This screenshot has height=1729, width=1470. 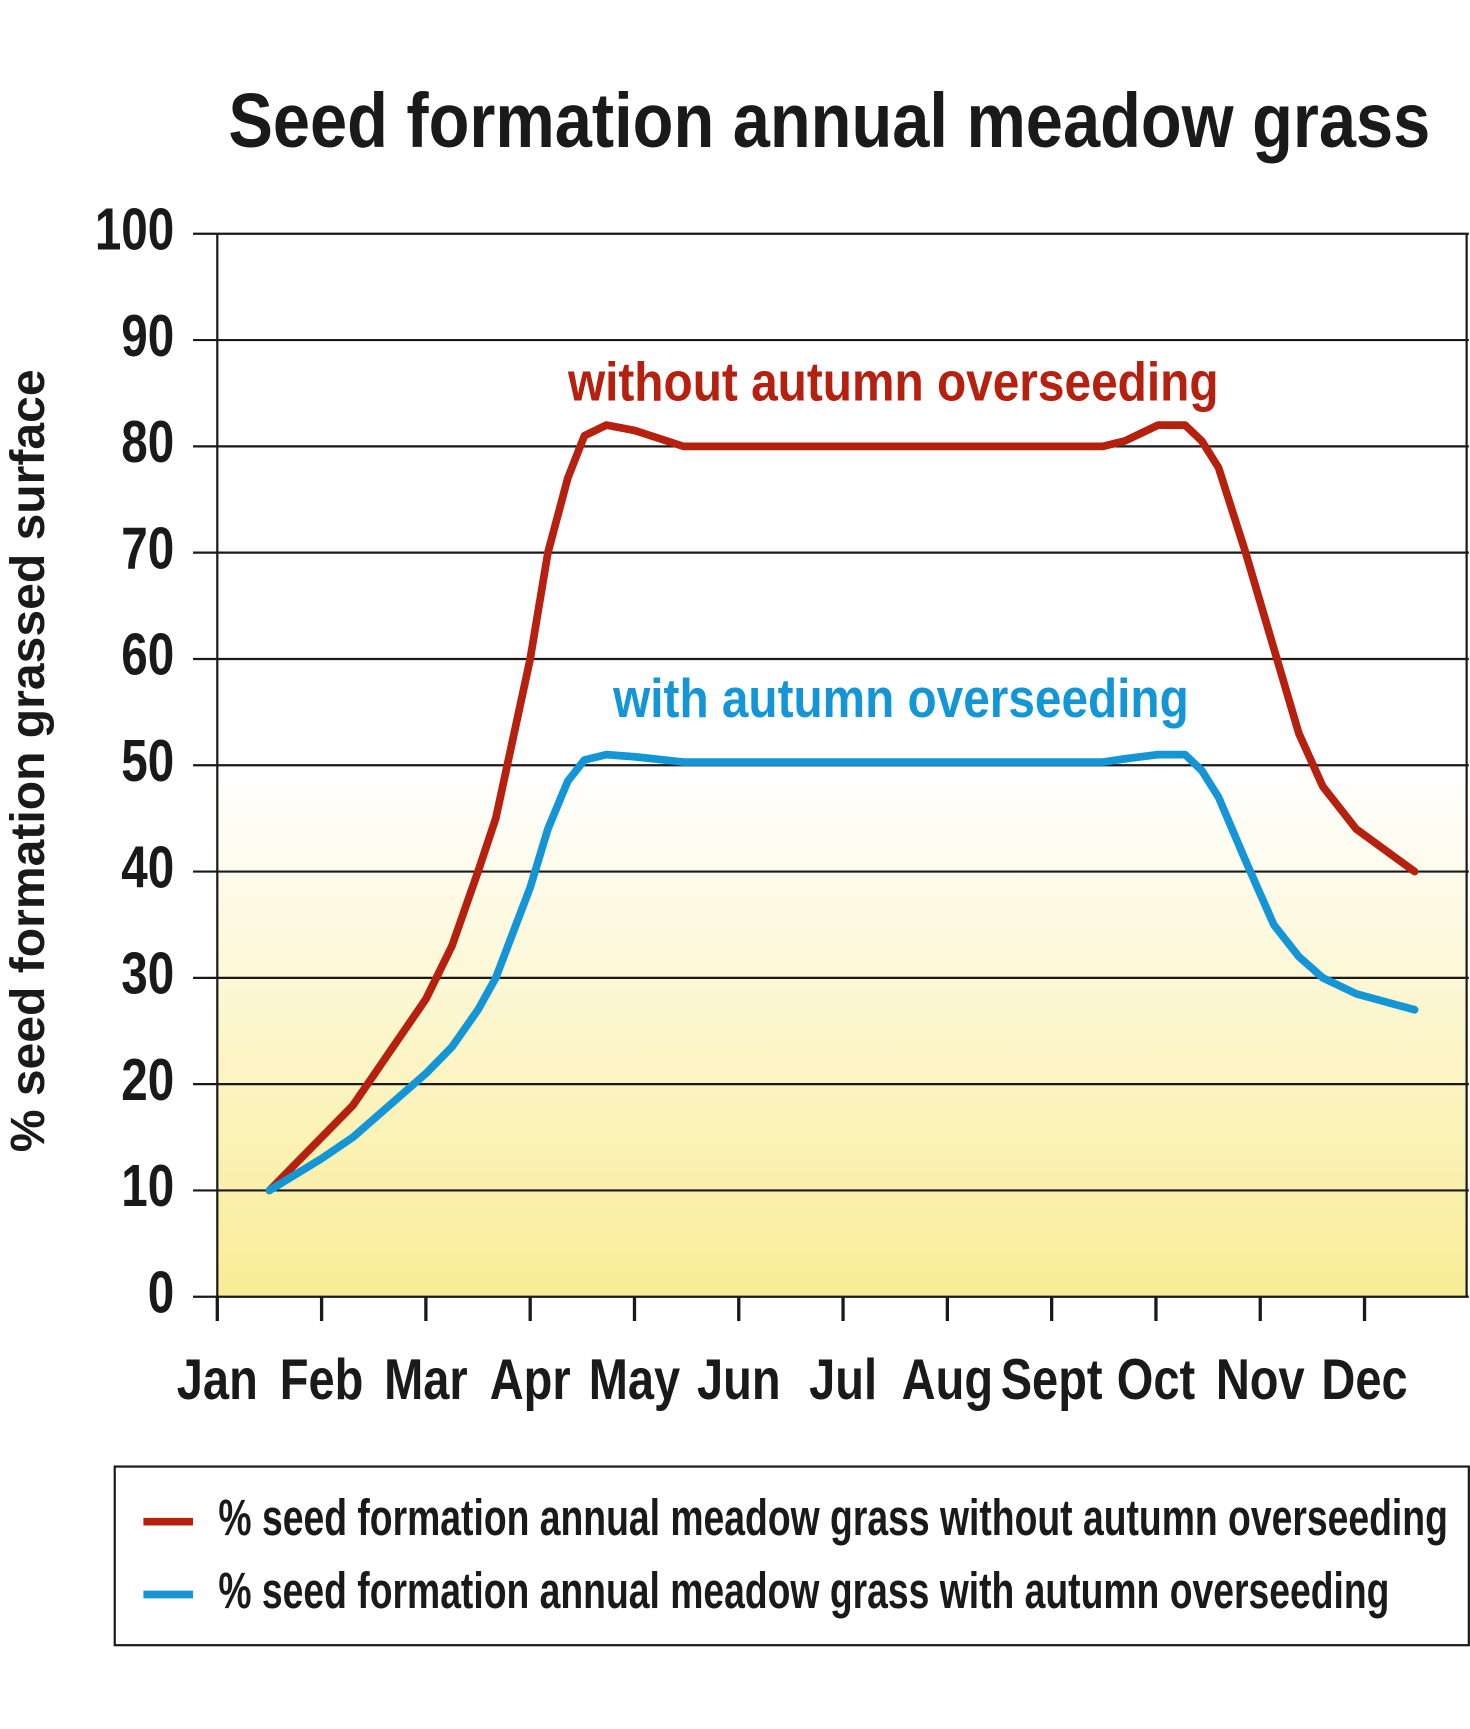 I want to click on annotation: with autumn overseeding, so click(x=900, y=698).